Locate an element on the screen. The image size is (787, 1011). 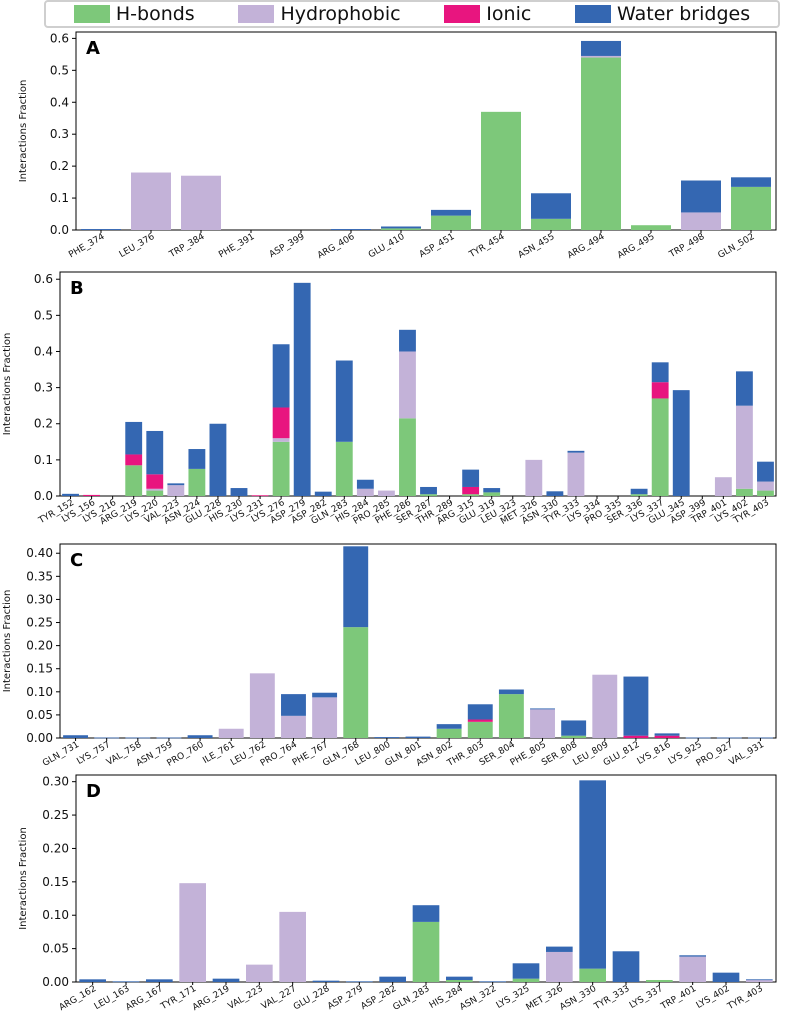
x-tick-label: LYS_816 is located at coordinates (654, 753).